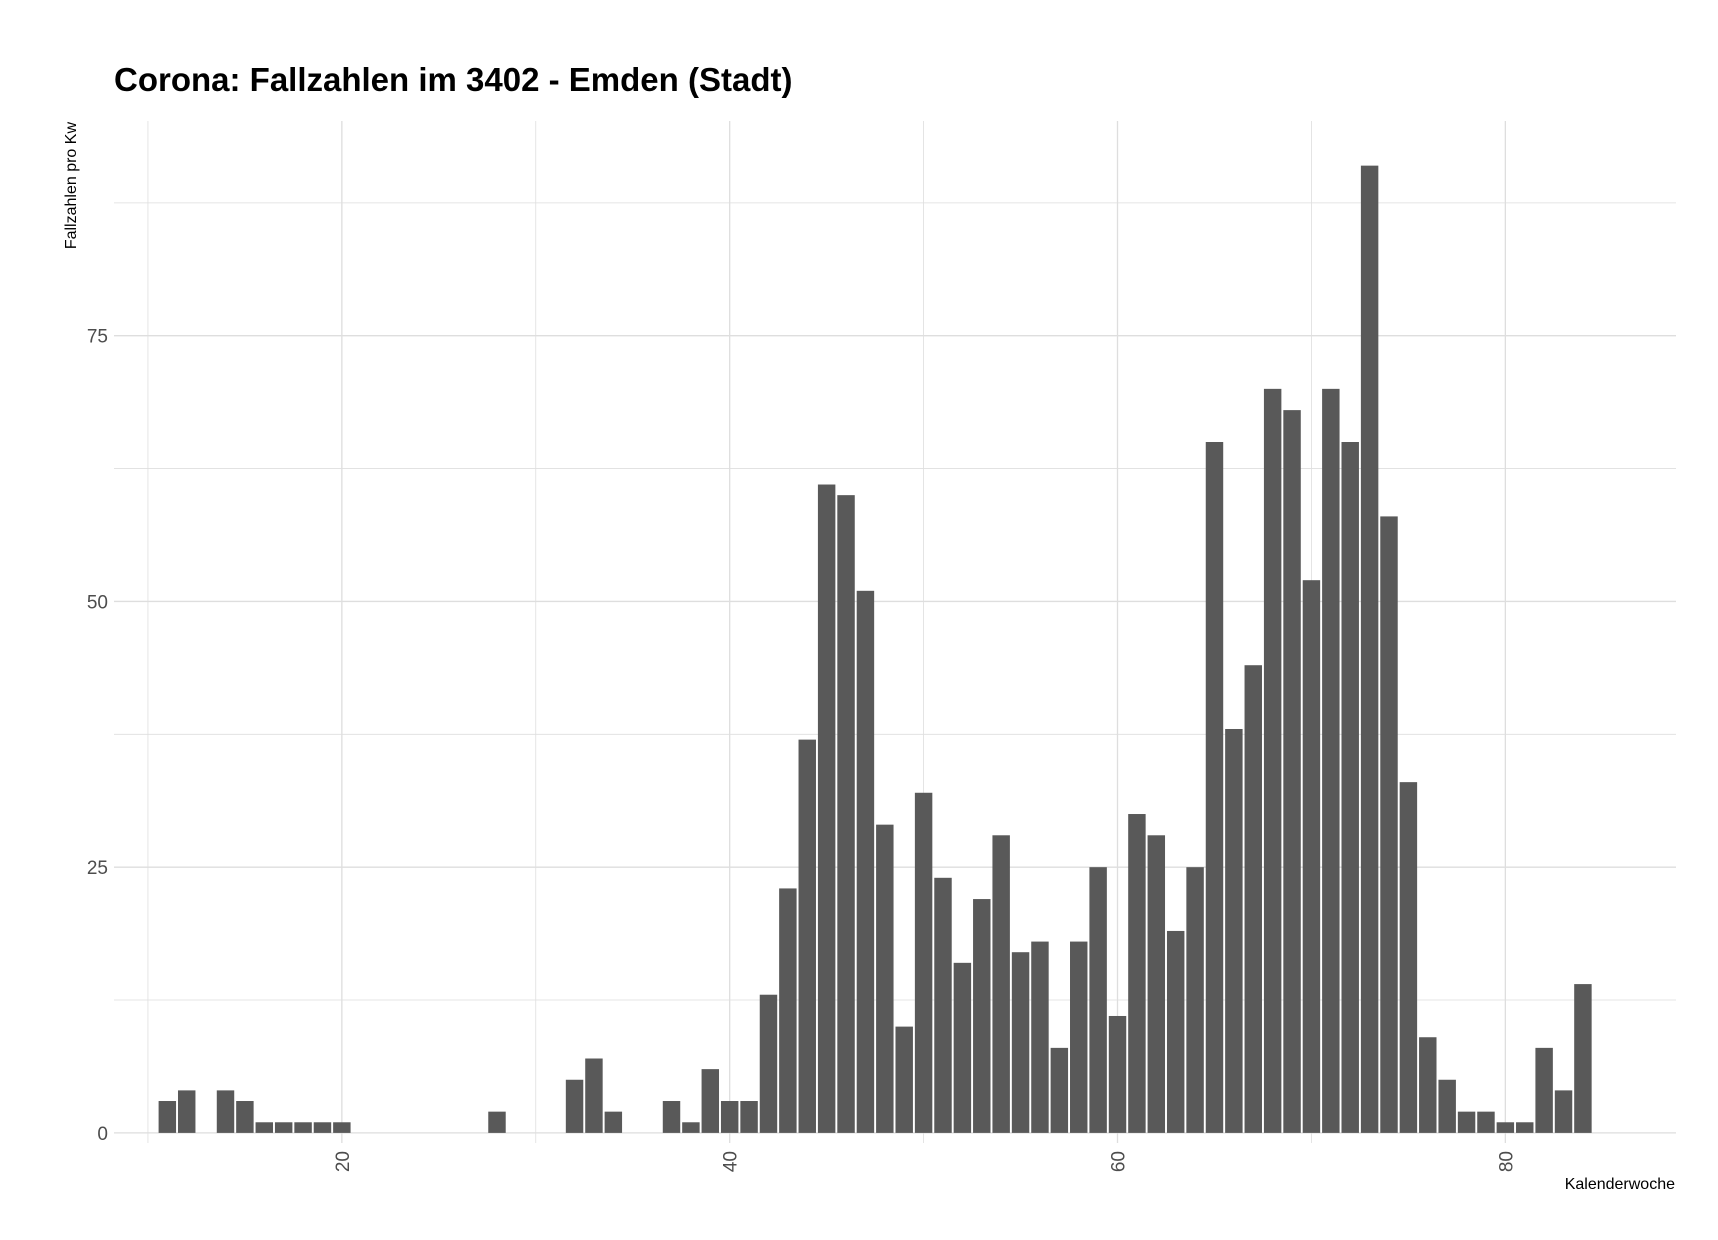 The height and width of the screenshot is (1240, 1718). What do you see at coordinates (925, 1161) in the screenshot?
I see `x-tick-labels: 20 40 60 80` at bounding box center [925, 1161].